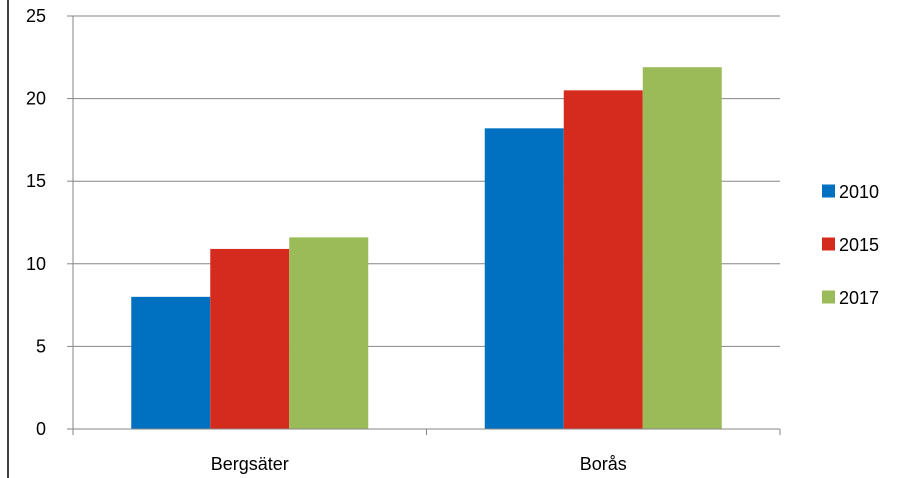 This screenshot has height=478, width=913. What do you see at coordinates (682, 248) in the screenshot?
I see `bar-bor-s-2017` at bounding box center [682, 248].